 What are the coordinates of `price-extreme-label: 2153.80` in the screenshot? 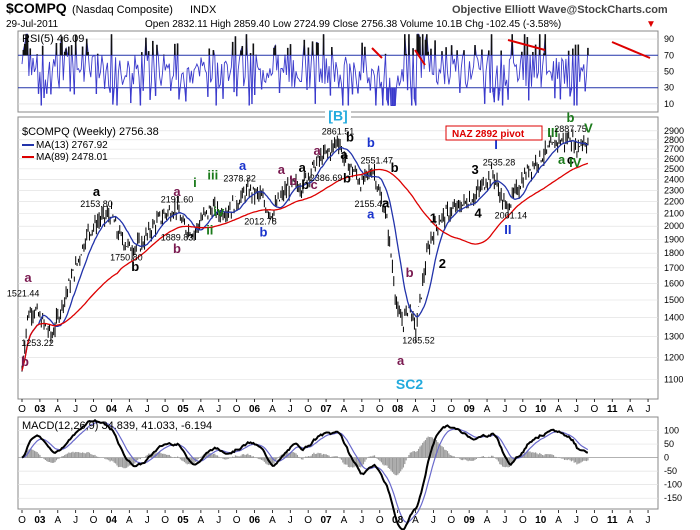 It's located at (96, 204).